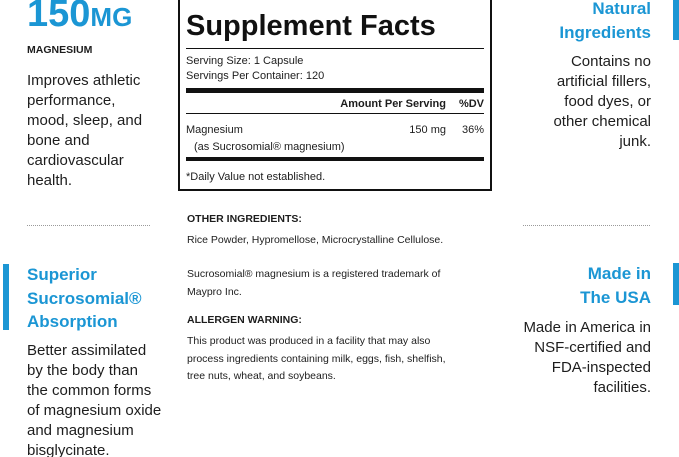 The height and width of the screenshot is (457, 679). I want to click on text-line: cardiovascular, so click(75, 160).